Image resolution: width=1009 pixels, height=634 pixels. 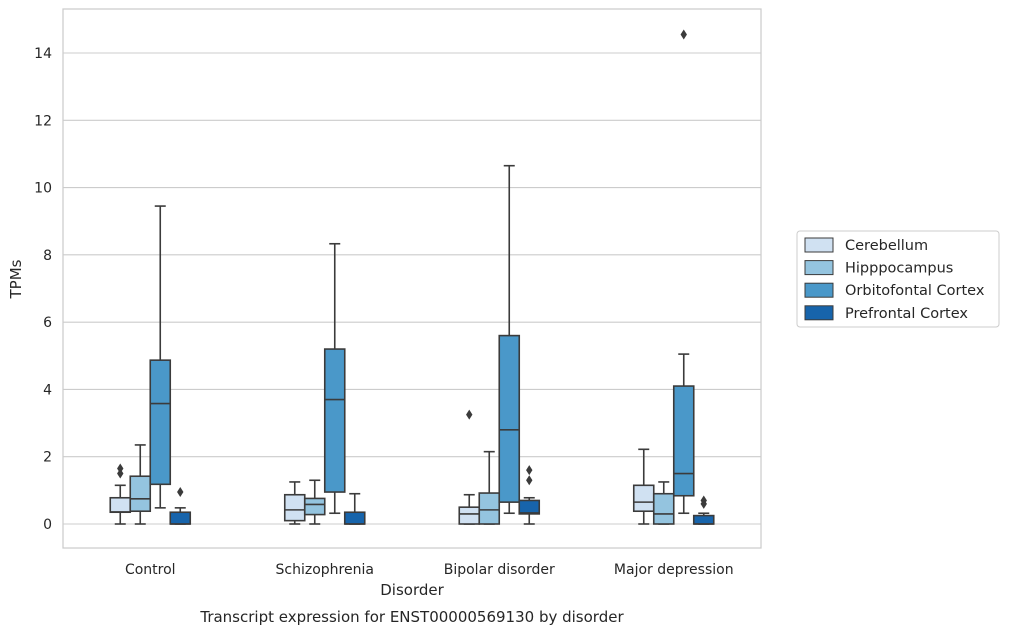 What do you see at coordinates (674, 570) in the screenshot?
I see `x-tick-label: Major depression` at bounding box center [674, 570].